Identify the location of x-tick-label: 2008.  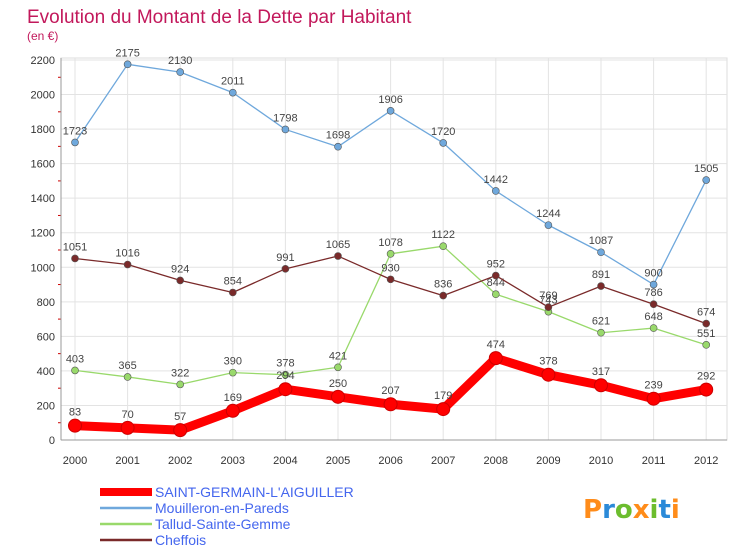
(496, 461).